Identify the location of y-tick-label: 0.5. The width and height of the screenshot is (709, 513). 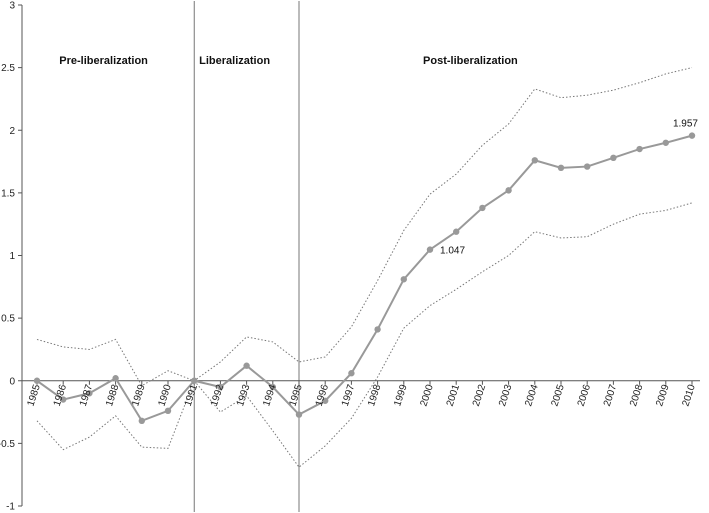
(8, 319).